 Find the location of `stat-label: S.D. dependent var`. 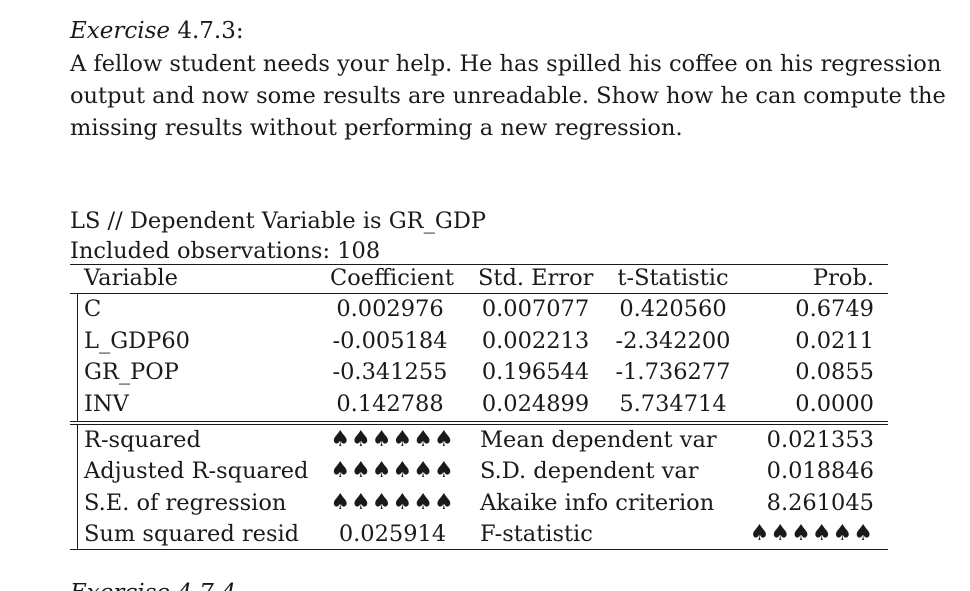

stat-label: S.D. dependent var is located at coordinates (589, 471).